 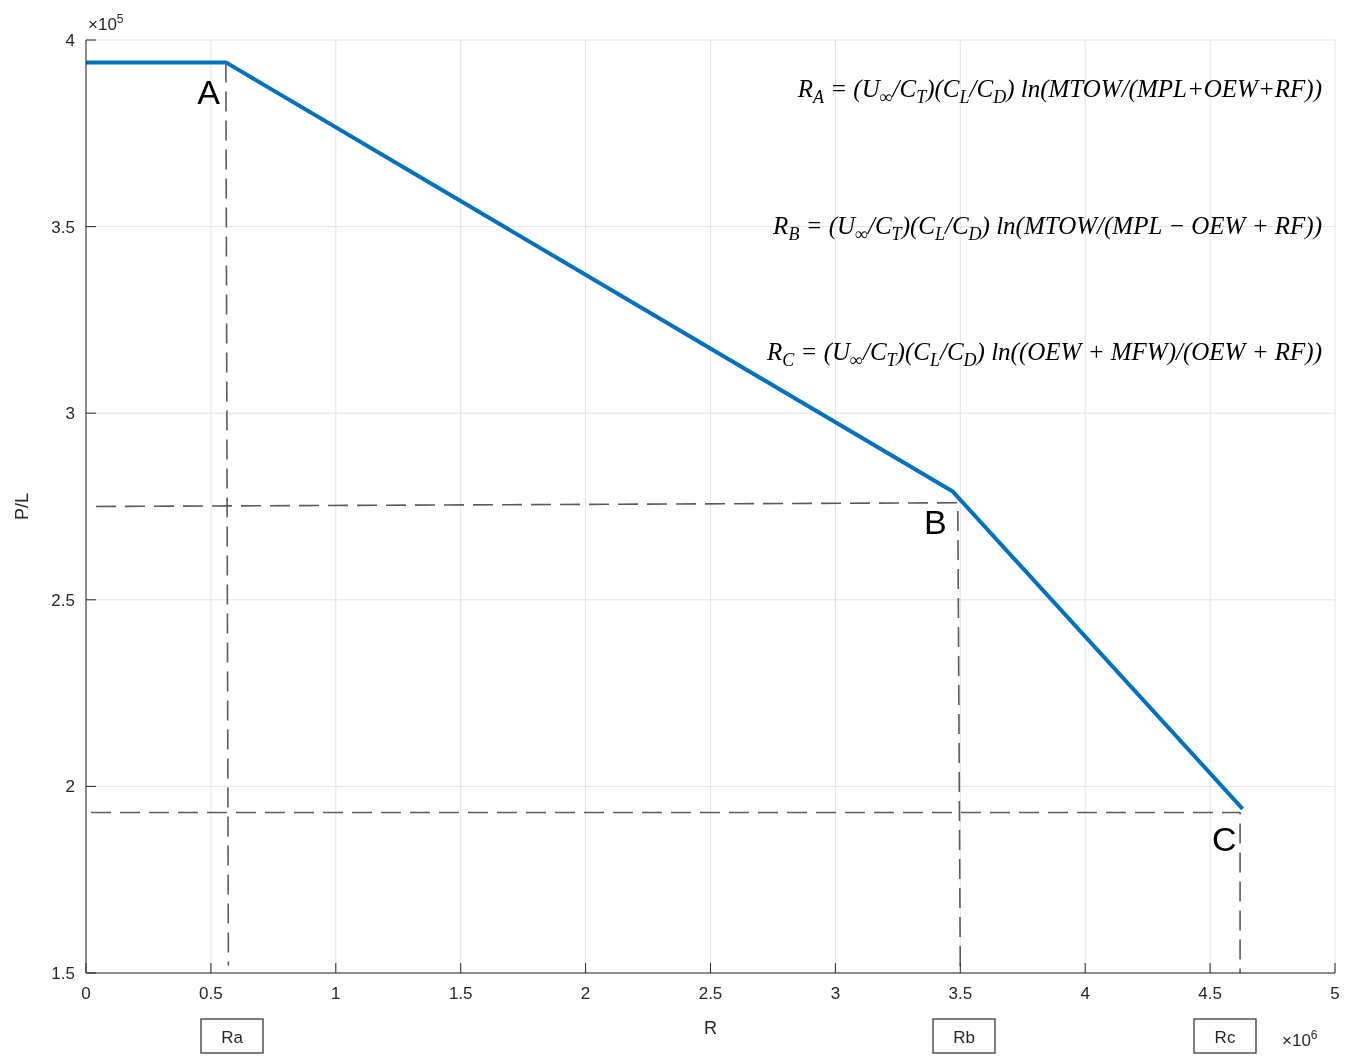 I want to click on y-tick-label: 3, so click(x=70, y=414).